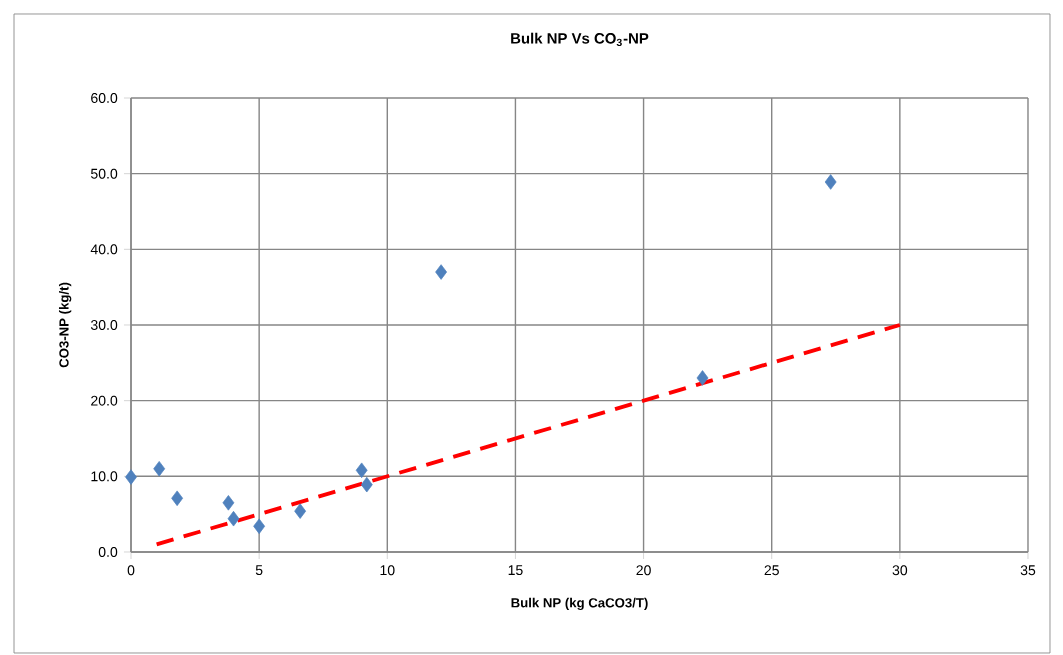  What do you see at coordinates (104, 249) in the screenshot?
I see `y-tick-label: 40.0` at bounding box center [104, 249].